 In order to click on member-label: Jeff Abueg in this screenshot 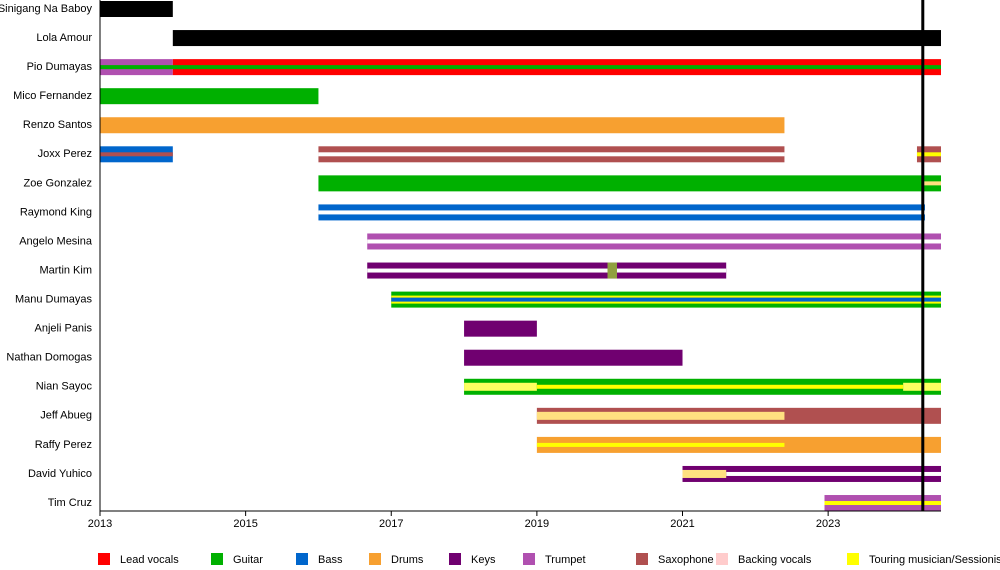, I will do `click(66, 416)`.